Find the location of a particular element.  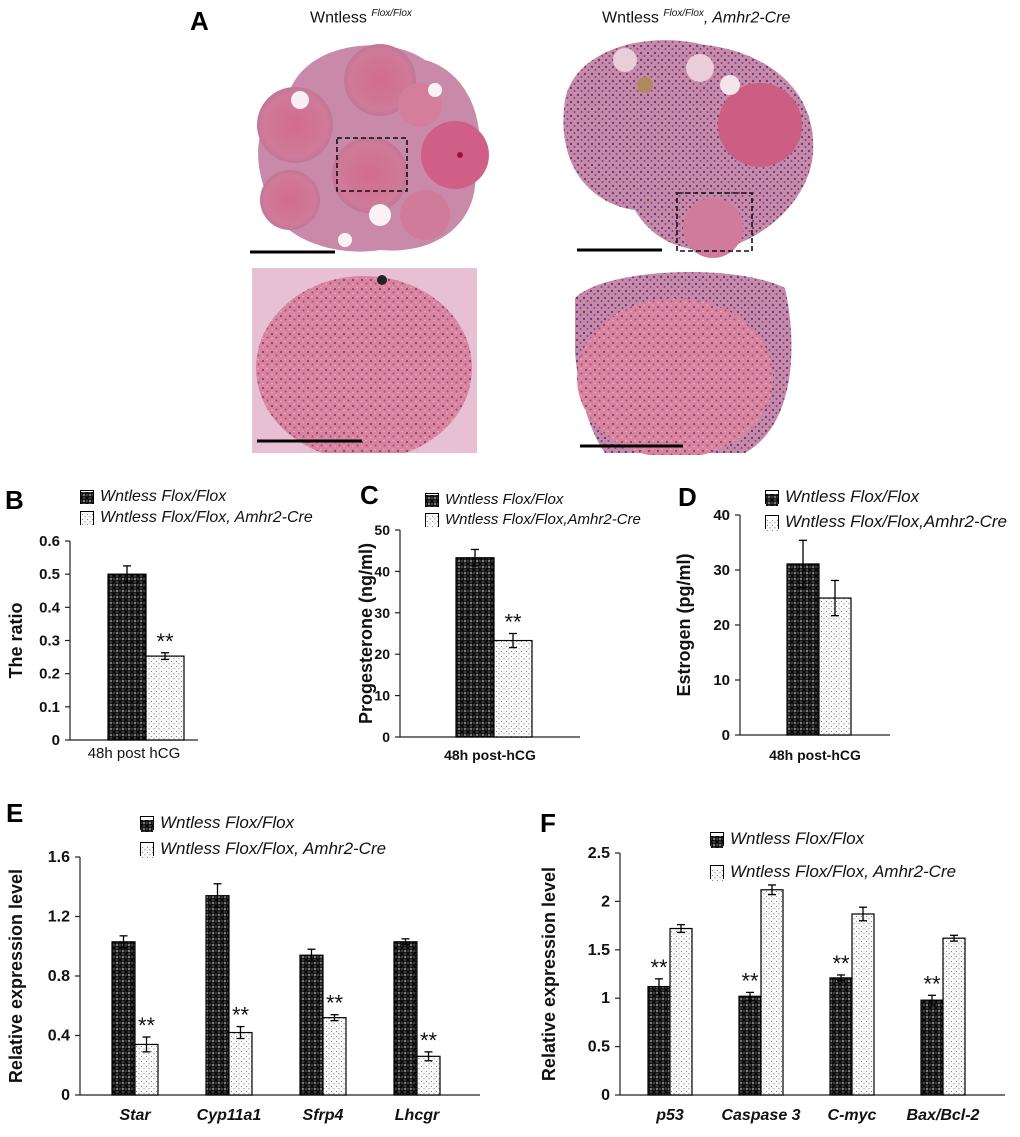

panel-label-d: D is located at coordinates (687, 497).